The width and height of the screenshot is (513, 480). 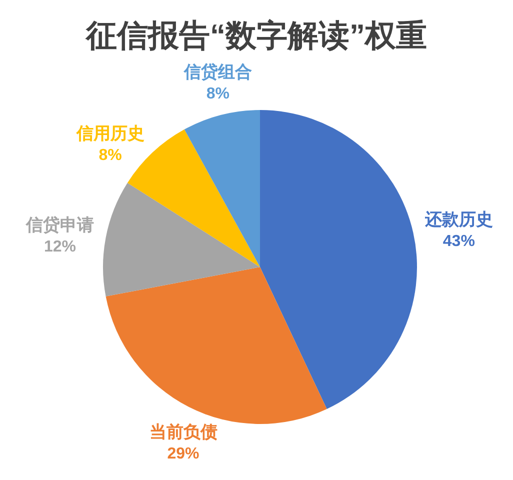 I want to click on title: 征信报告“数字解读”权重, so click(x=256, y=35).